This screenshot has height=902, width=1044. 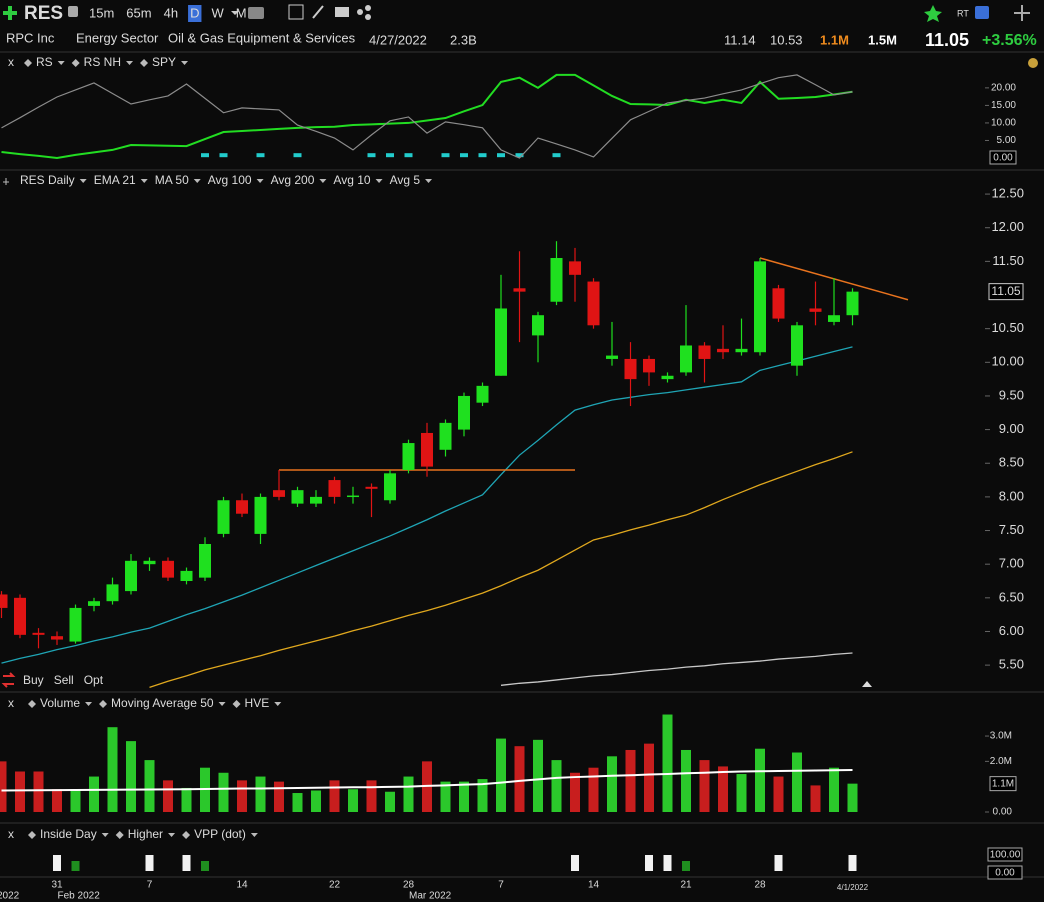 I want to click on volume-ma, so click(x=427, y=780).